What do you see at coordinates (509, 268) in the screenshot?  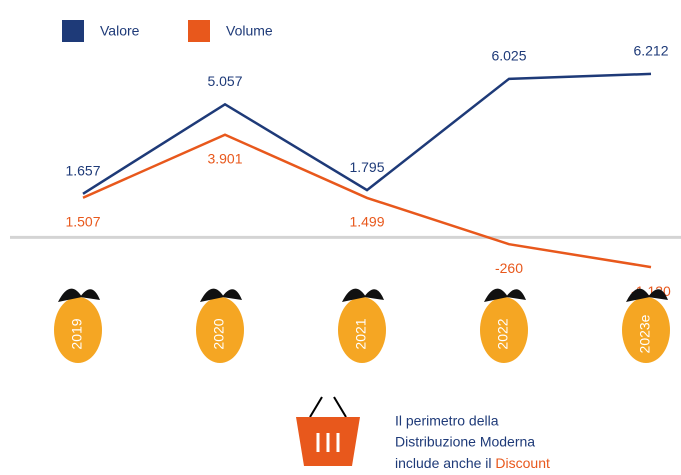 I see `value-label: -260` at bounding box center [509, 268].